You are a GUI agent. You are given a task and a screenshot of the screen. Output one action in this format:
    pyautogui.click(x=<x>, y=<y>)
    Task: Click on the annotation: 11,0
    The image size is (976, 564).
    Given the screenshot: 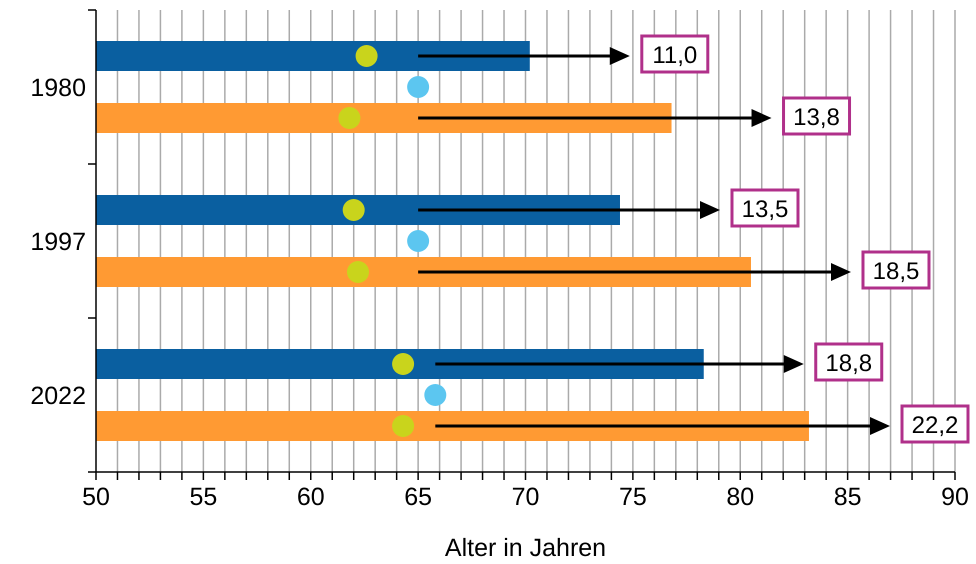 What is the action you would take?
    pyautogui.click(x=675, y=55)
    